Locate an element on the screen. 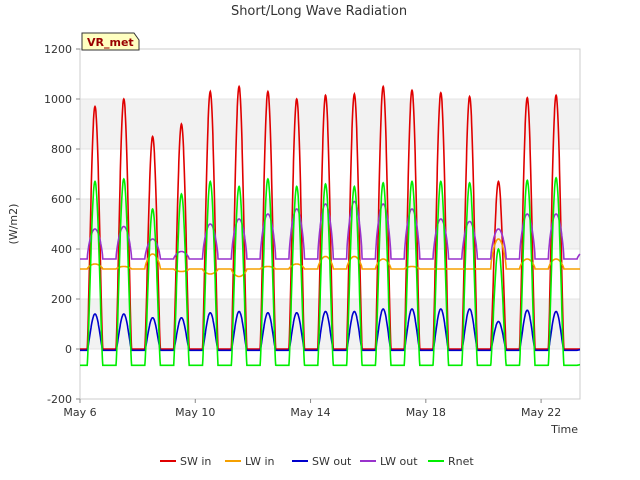 This screenshot has width=640, height=480. x-tick-label: May 22 is located at coordinates (541, 412).